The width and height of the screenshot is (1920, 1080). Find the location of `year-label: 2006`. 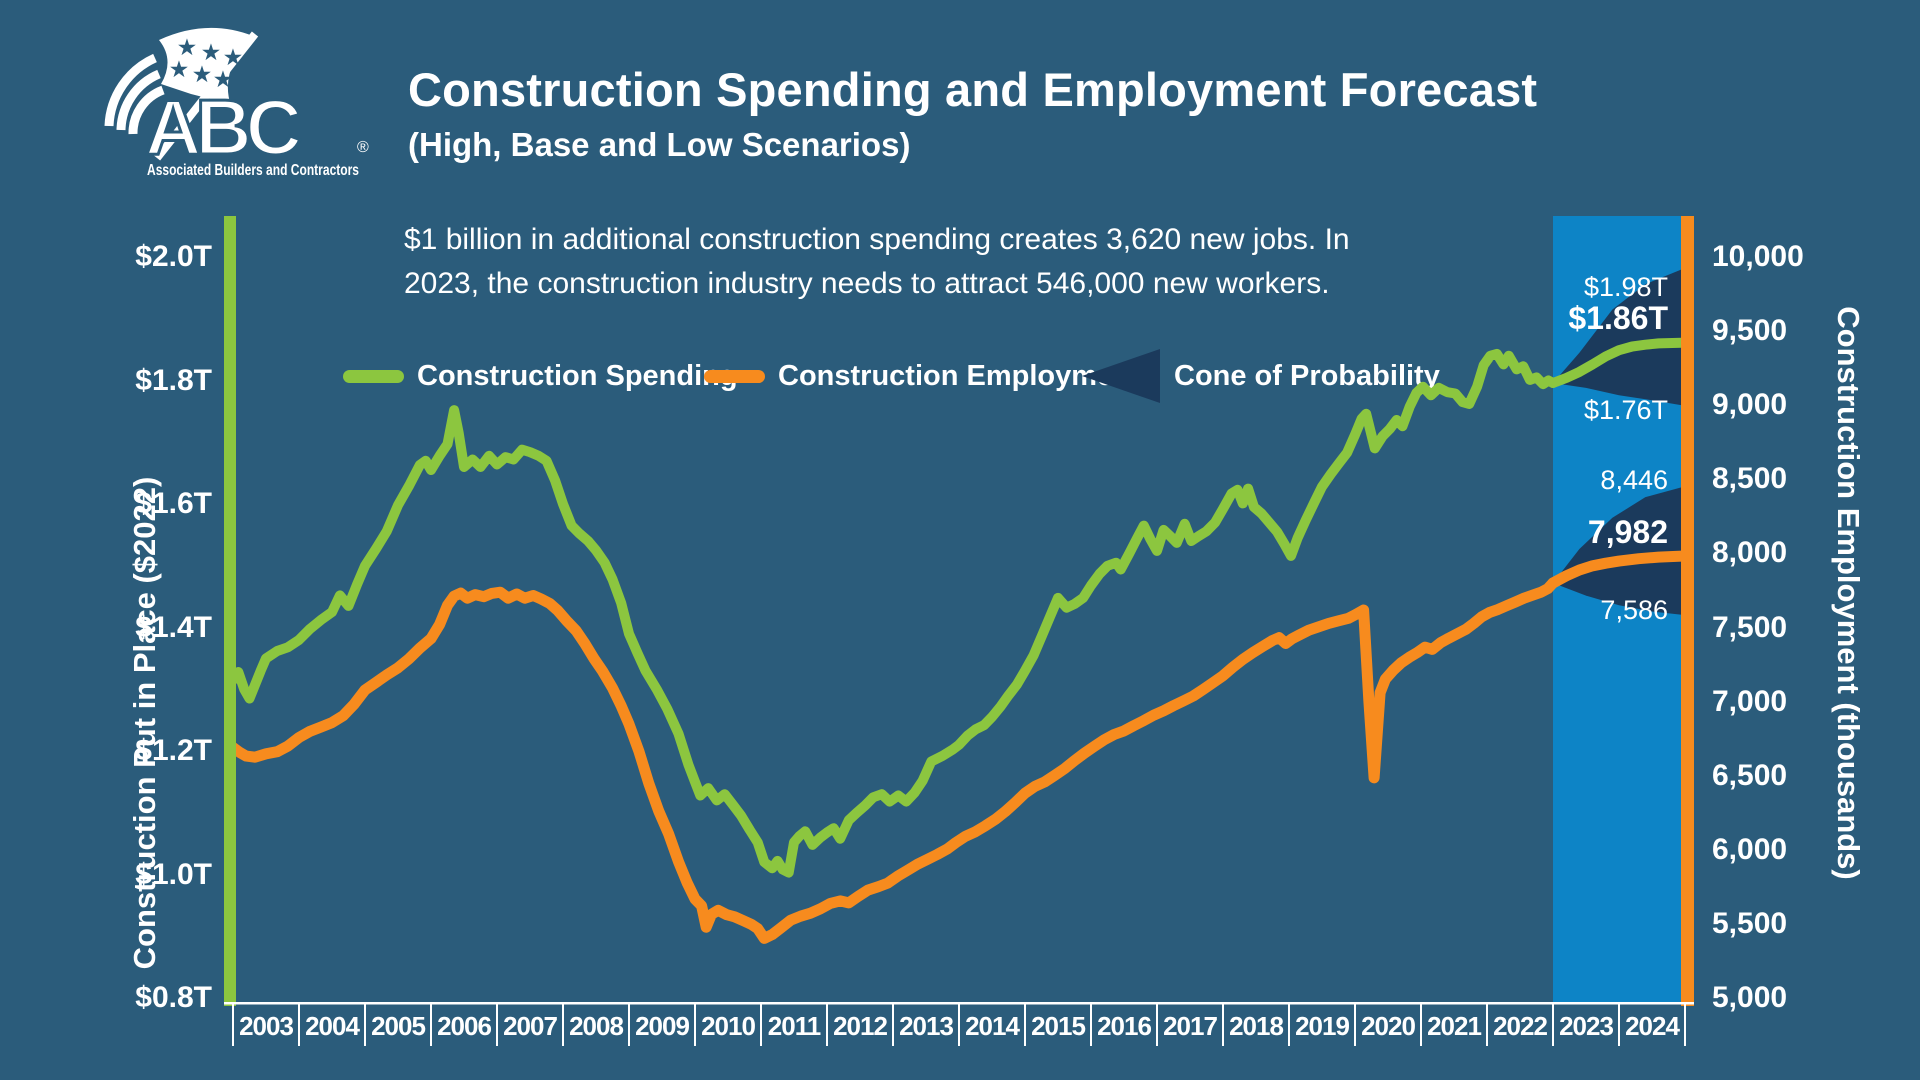

year-label: 2006 is located at coordinates (464, 1026).